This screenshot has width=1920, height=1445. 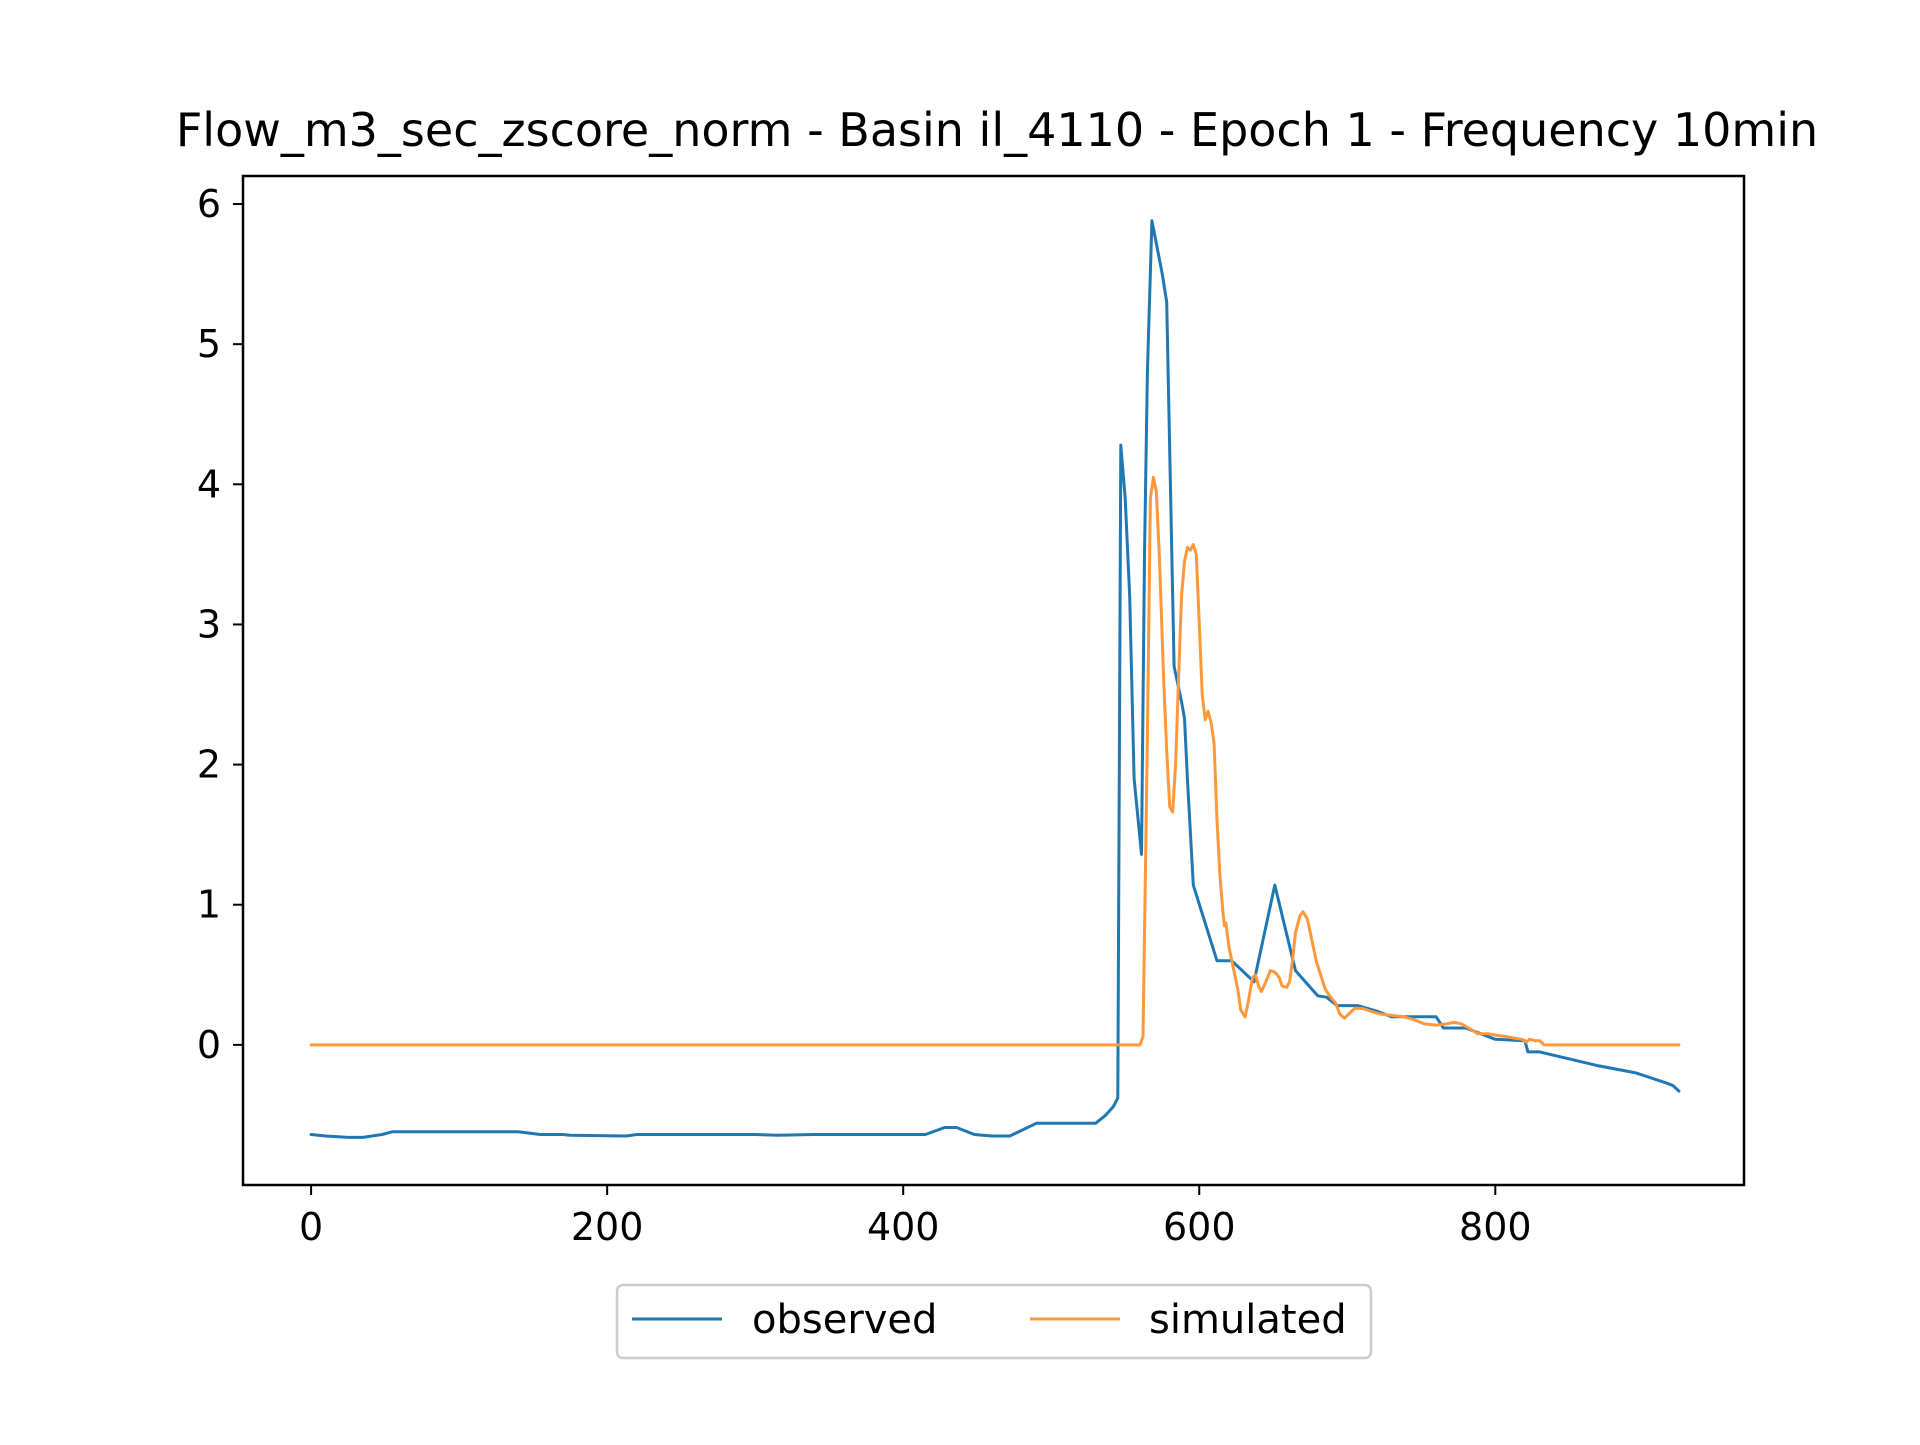 What do you see at coordinates (1199, 1227) in the screenshot?
I see `x-tick-label: 600` at bounding box center [1199, 1227].